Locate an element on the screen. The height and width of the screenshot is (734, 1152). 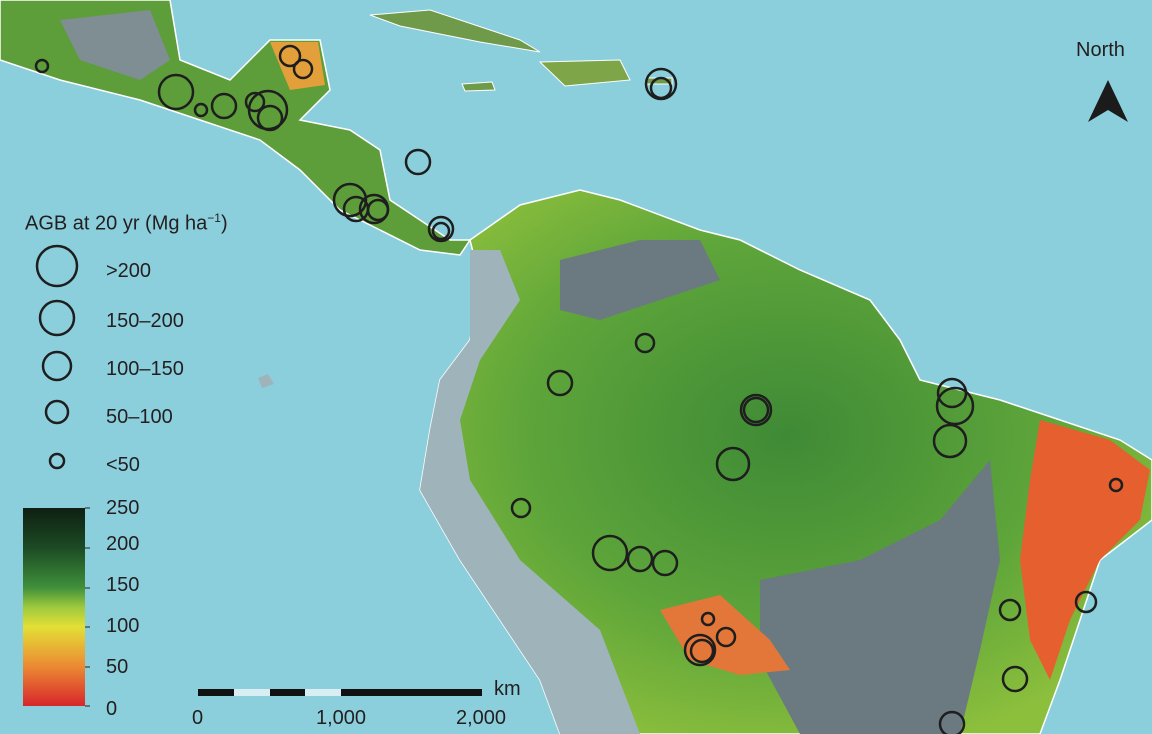
jamaica is located at coordinates (478, 86).